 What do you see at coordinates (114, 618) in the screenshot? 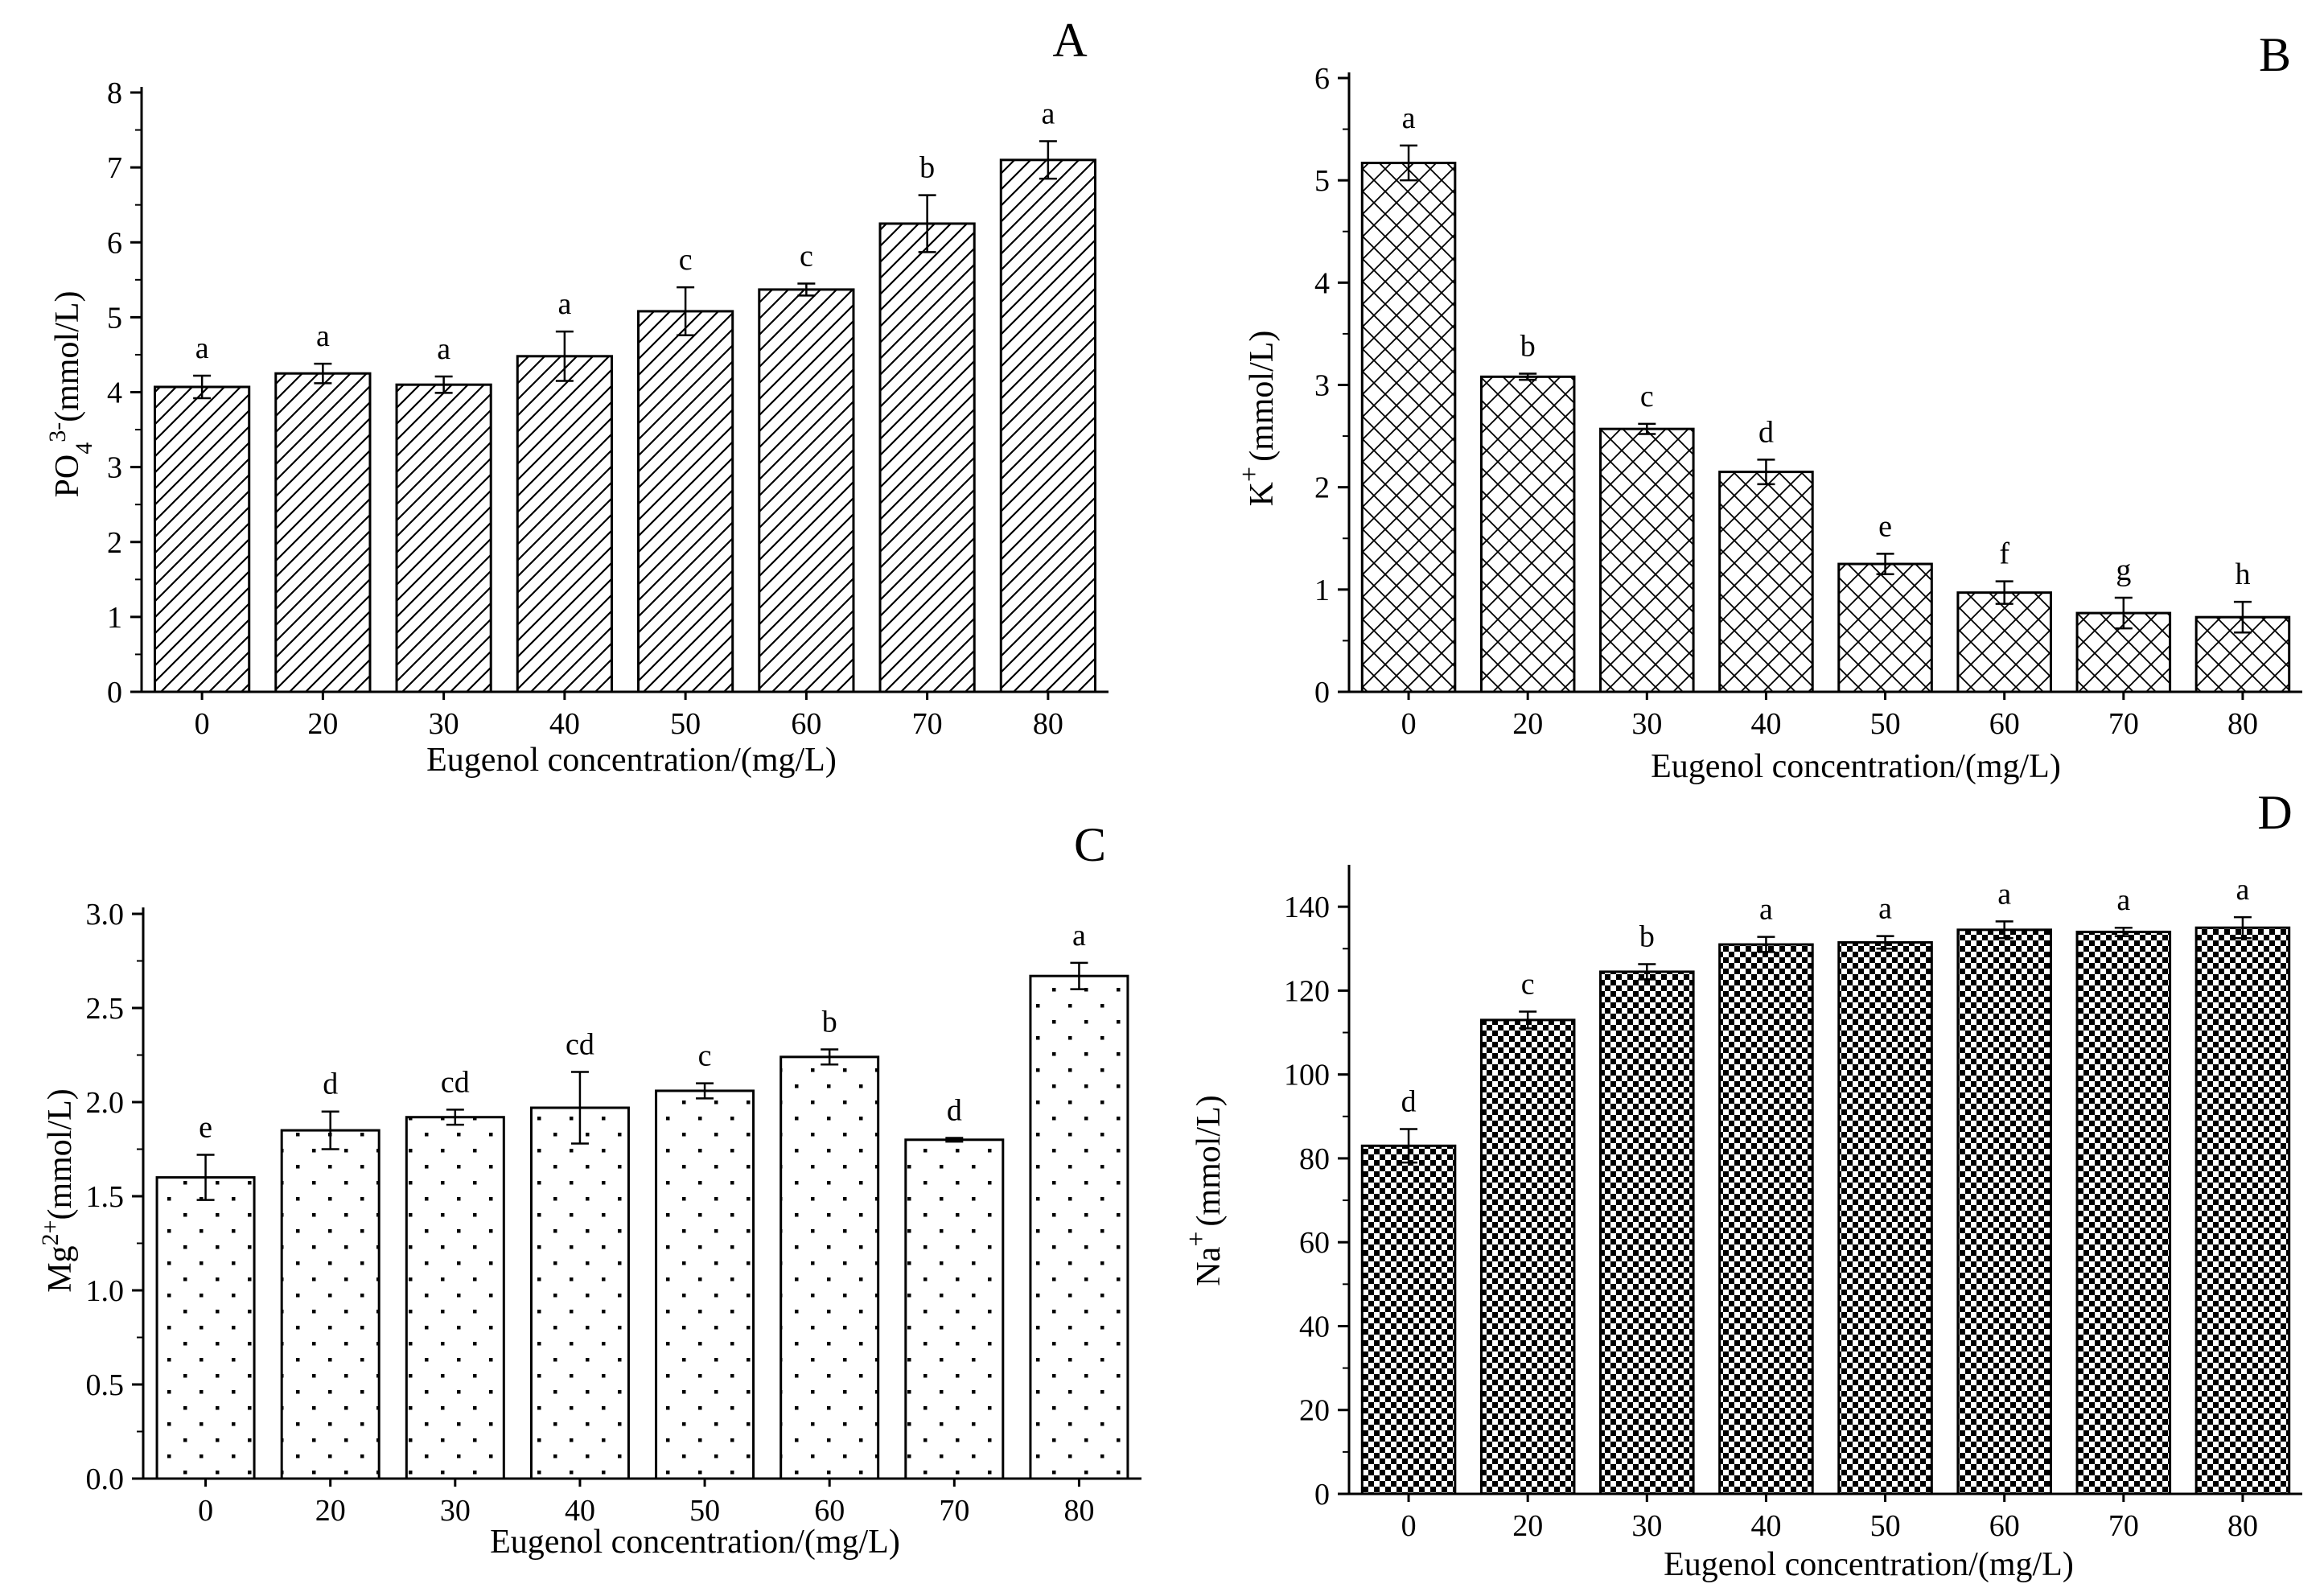
I see `y-tick-label-a: 1` at bounding box center [114, 618].